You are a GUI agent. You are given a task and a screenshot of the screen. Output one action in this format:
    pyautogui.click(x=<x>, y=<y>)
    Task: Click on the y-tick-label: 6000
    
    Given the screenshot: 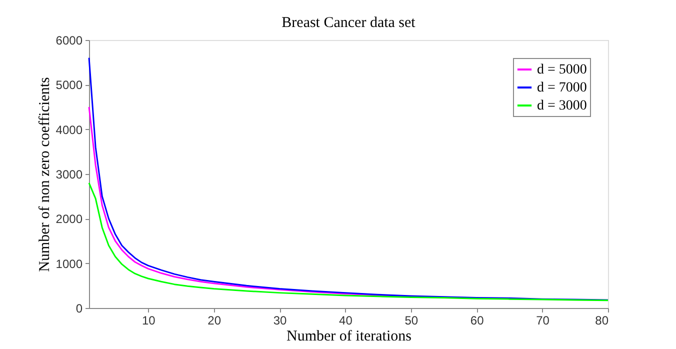 What is the action you would take?
    pyautogui.click(x=69, y=41)
    